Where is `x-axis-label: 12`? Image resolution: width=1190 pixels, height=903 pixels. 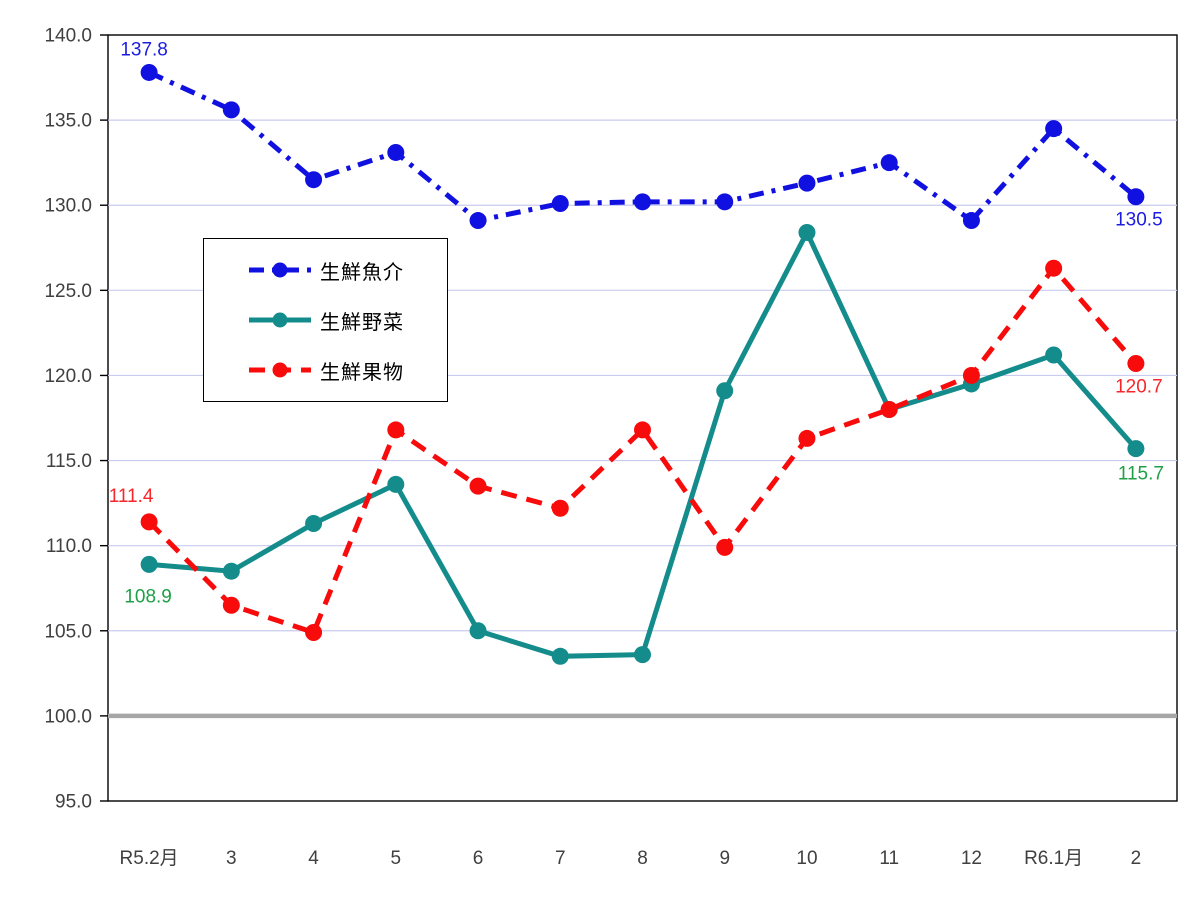
x-axis-label: 12 is located at coordinates (971, 858).